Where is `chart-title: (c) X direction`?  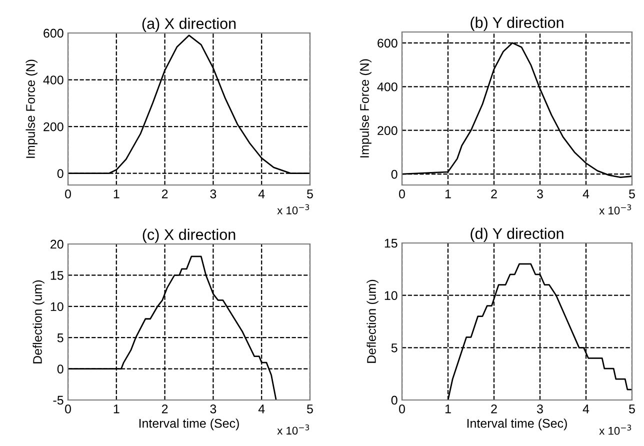
chart-title: (c) X direction is located at coordinates (189, 235).